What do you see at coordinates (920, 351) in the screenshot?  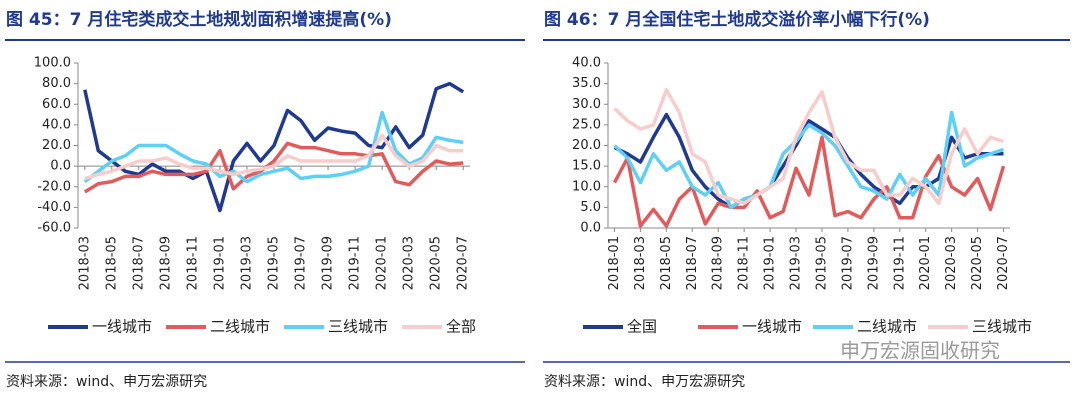 I see `watermark: 申万宏源固收研究` at bounding box center [920, 351].